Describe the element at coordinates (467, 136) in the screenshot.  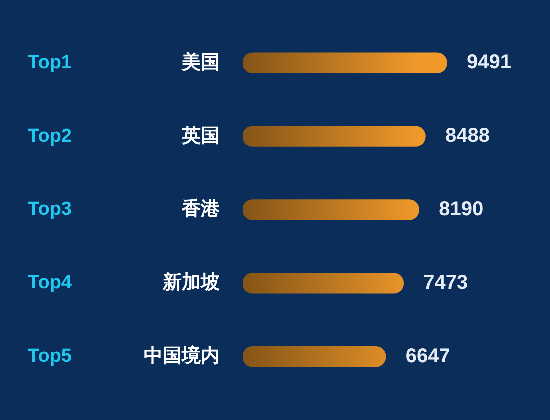
I see `data-label: 8488` at that location.